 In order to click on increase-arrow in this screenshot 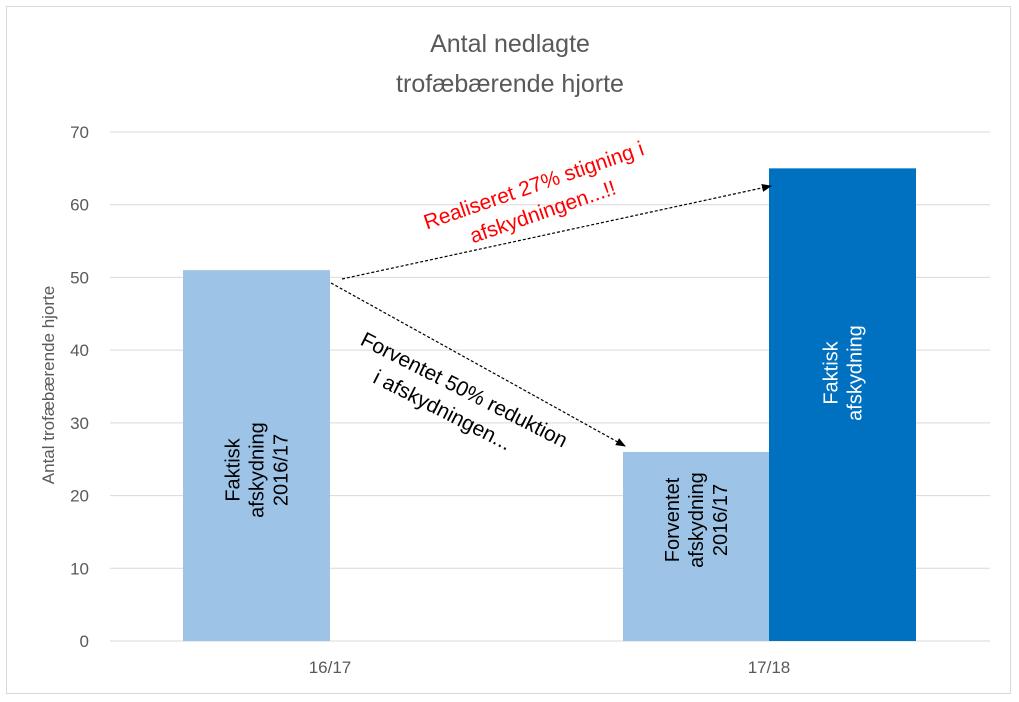, I will do `click(556, 231)`.